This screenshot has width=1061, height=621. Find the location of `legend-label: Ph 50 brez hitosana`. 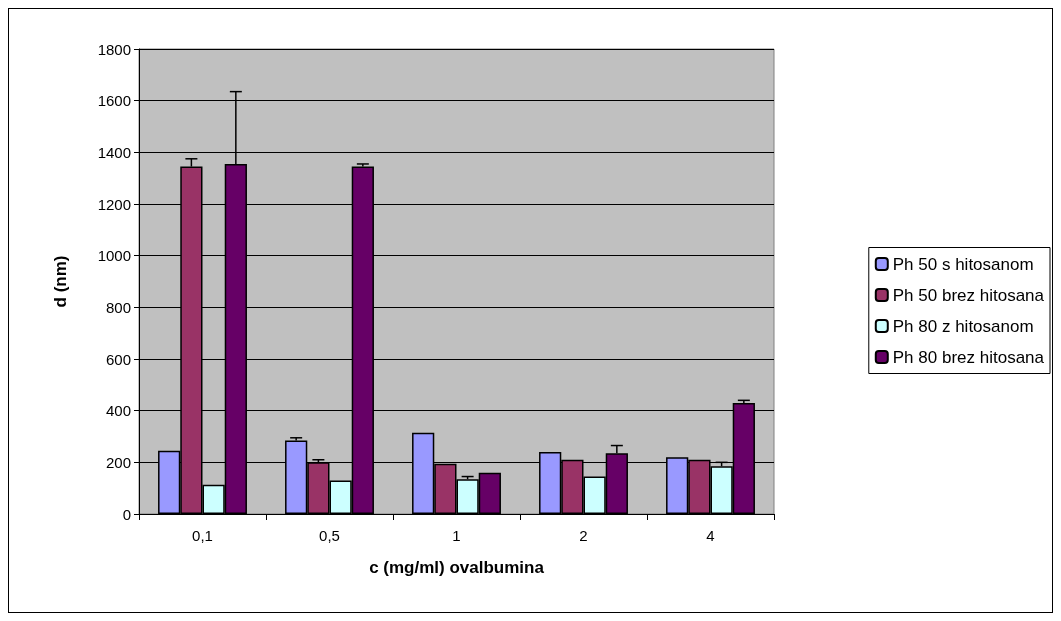

legend-label: Ph 50 brez hitosana is located at coordinates (968, 295).